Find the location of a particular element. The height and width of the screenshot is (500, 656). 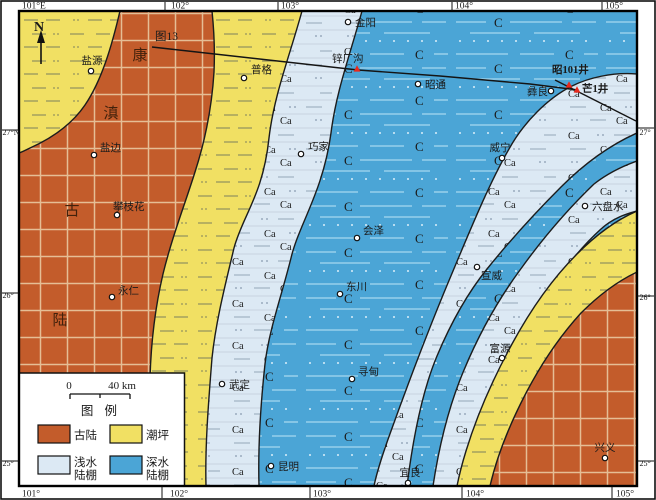

legend-label-shallow-shelf-2: 陆棚 is located at coordinates (85, 475).